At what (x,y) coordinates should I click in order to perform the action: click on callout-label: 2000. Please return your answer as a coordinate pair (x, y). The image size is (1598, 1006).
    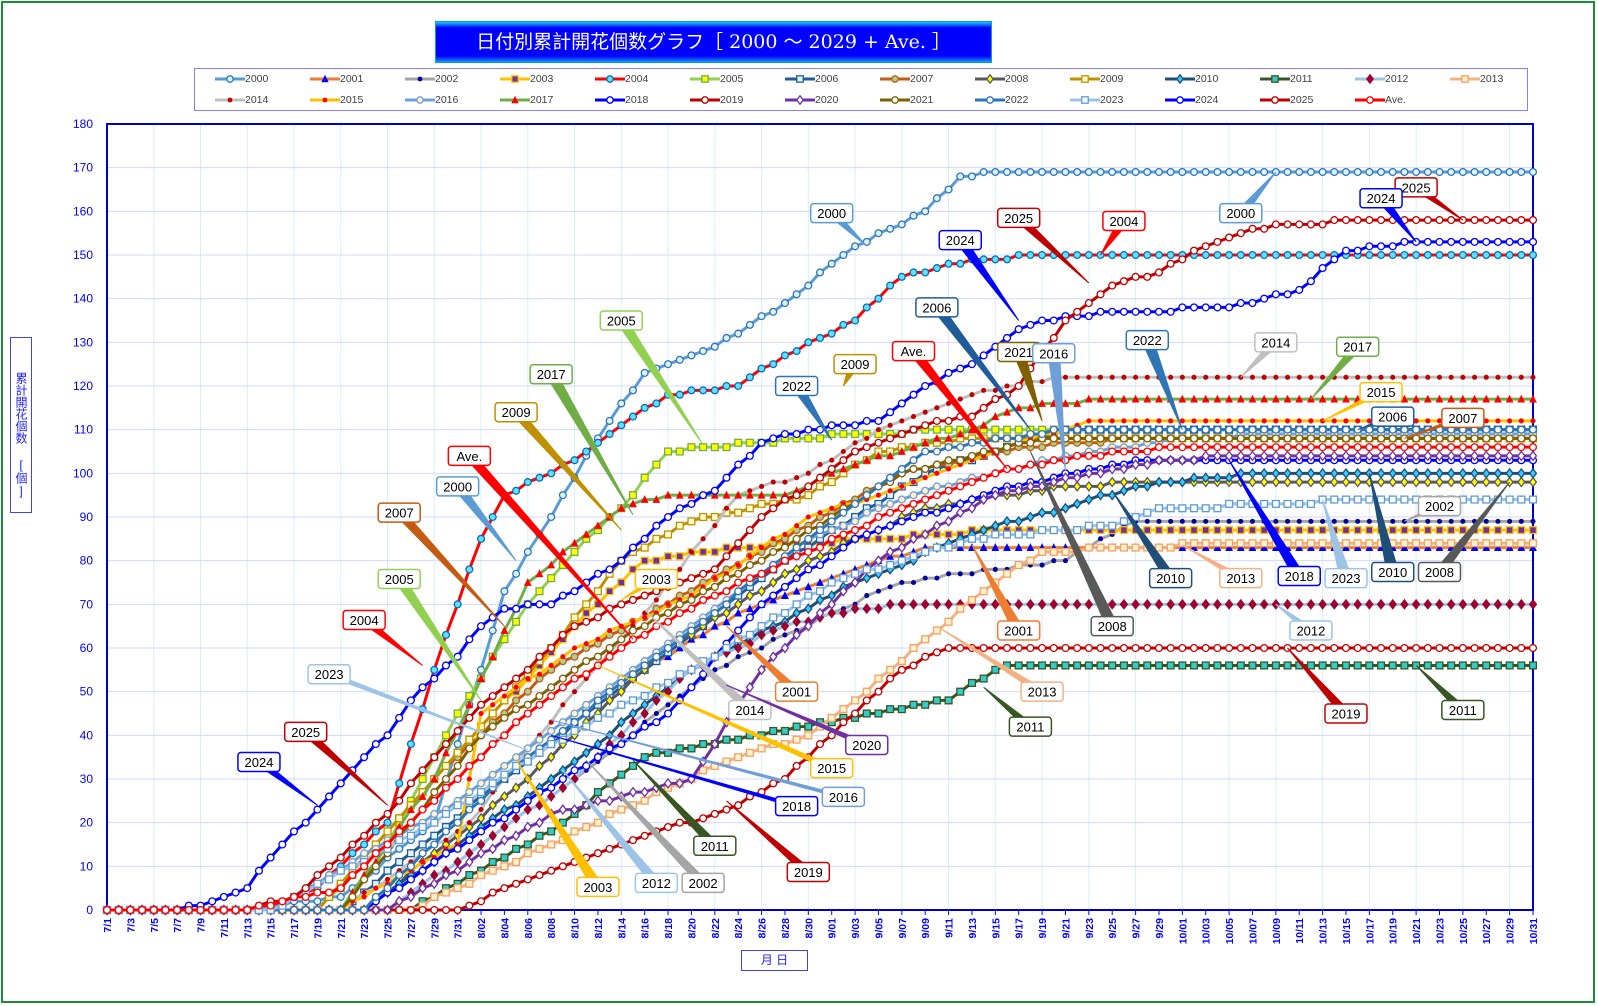
    Looking at the image, I should click on (1240, 213).